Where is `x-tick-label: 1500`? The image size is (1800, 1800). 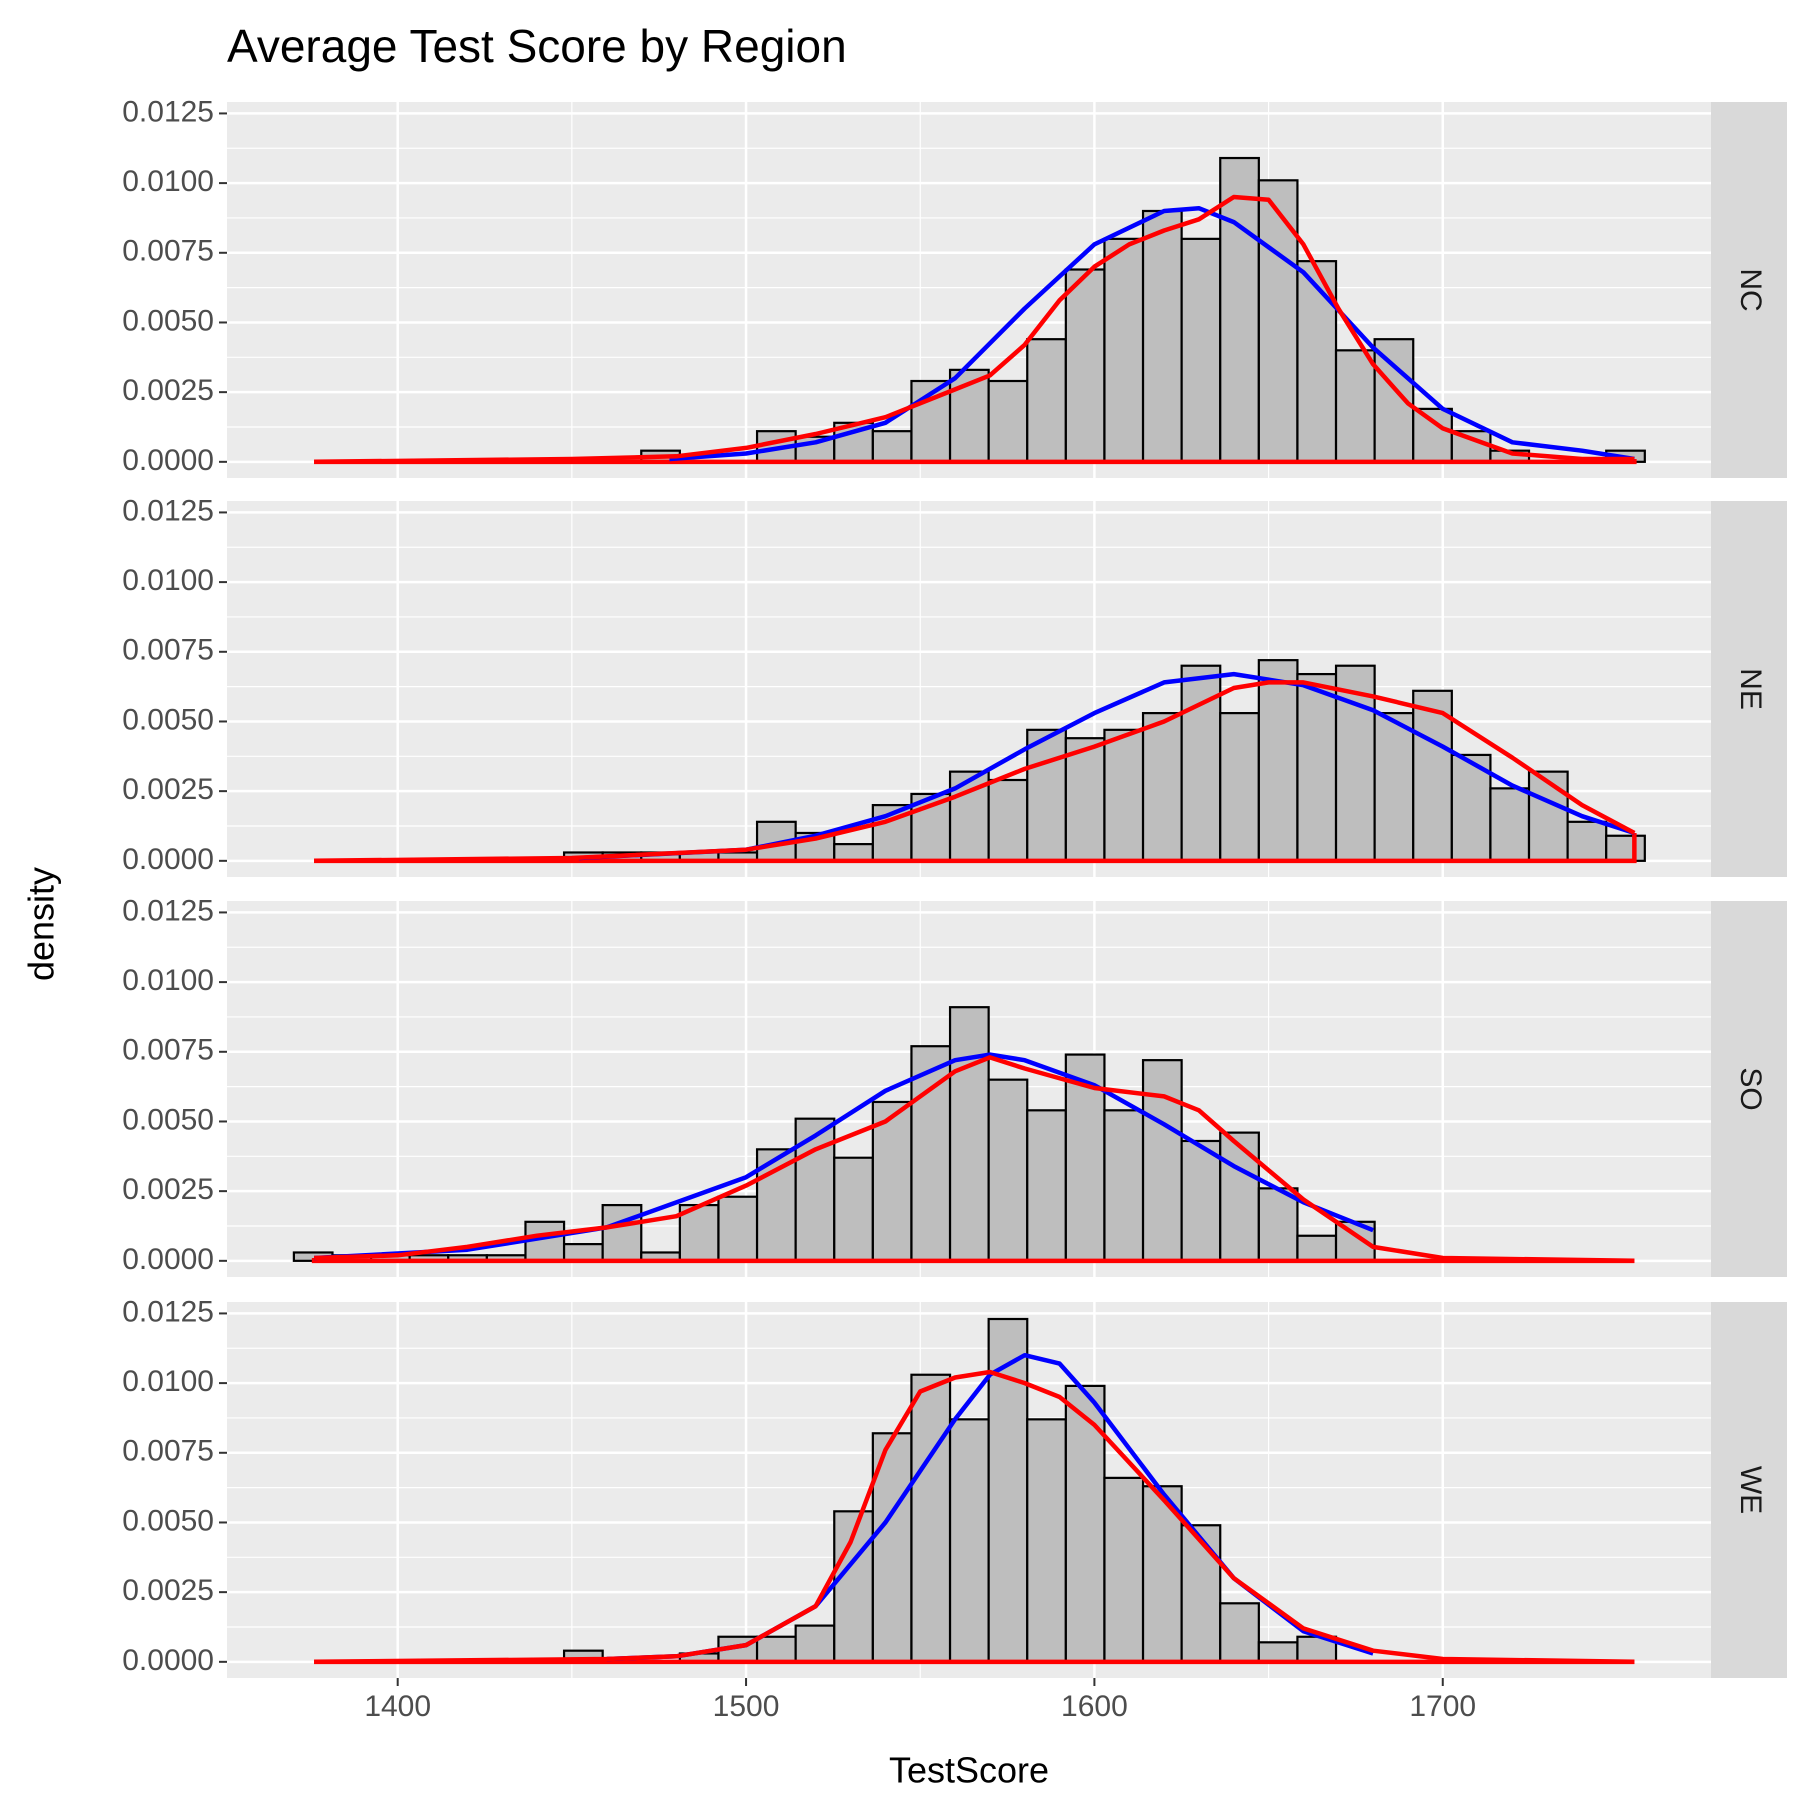
x-tick-label: 1500 is located at coordinates (746, 1706).